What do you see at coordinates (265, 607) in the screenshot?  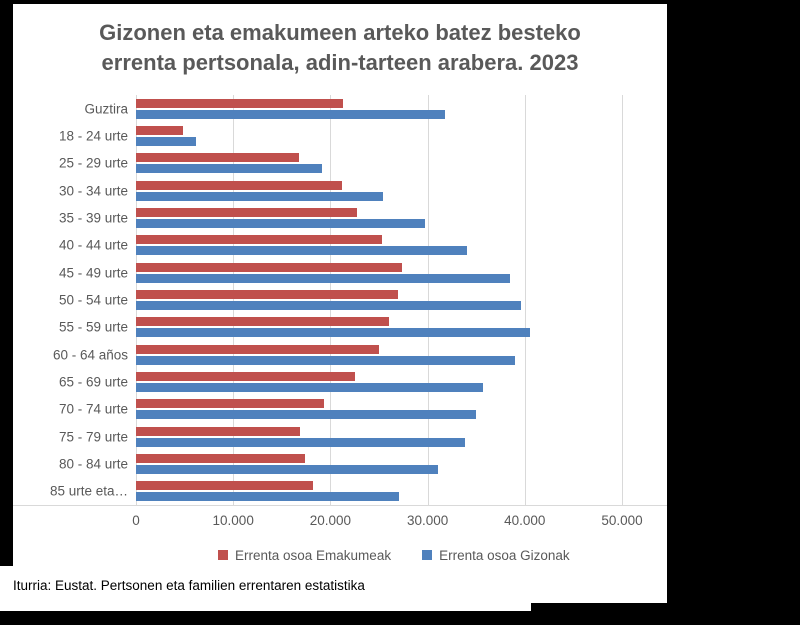 I see `caption-tail` at bounding box center [265, 607].